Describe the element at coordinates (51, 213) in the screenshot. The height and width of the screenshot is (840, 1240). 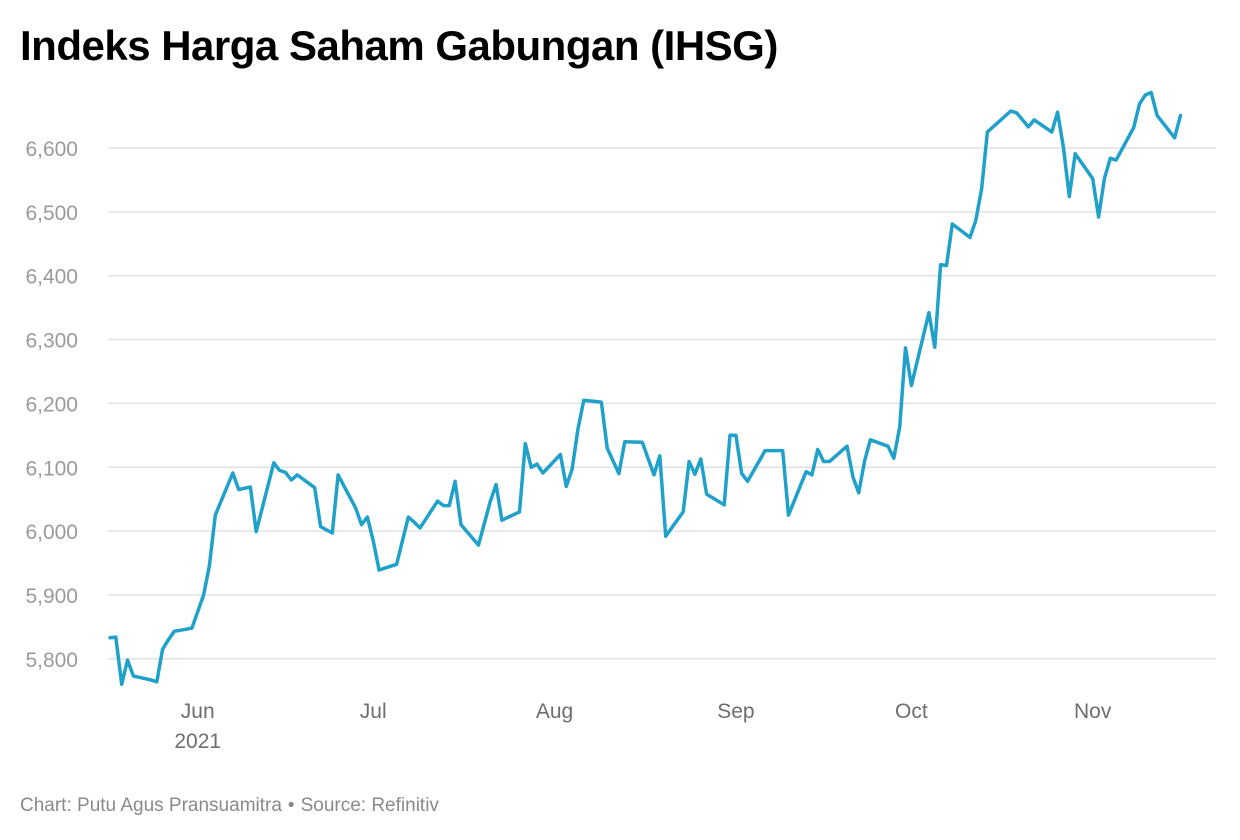
I see `y-tick-label: 6,500` at that location.